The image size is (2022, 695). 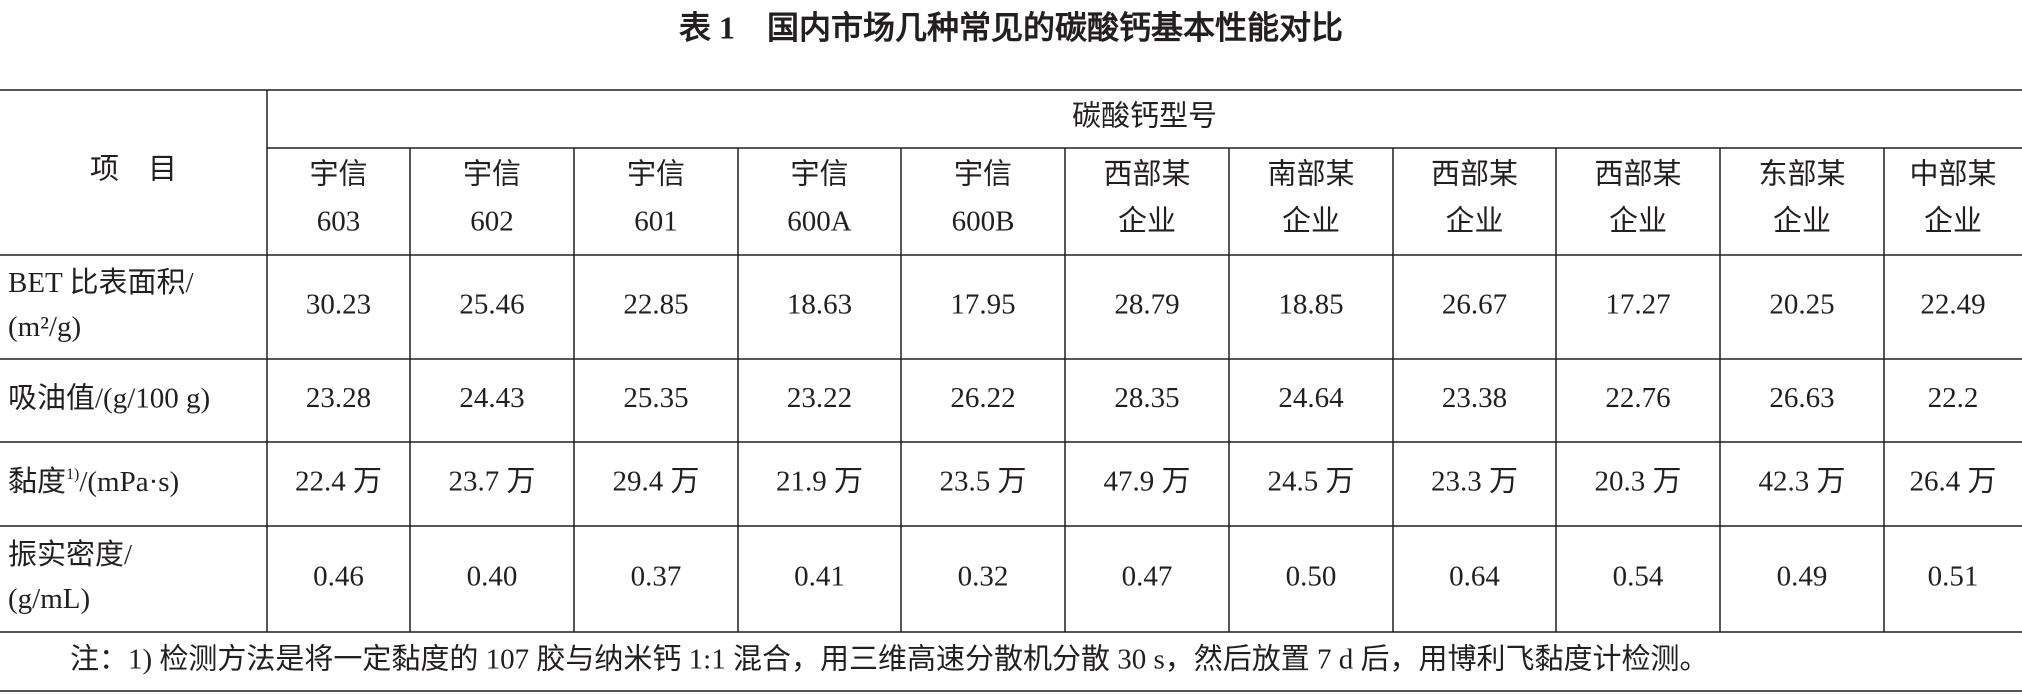 What do you see at coordinates (37, 481) in the screenshot?
I see `row-label-text: 黏度` at bounding box center [37, 481].